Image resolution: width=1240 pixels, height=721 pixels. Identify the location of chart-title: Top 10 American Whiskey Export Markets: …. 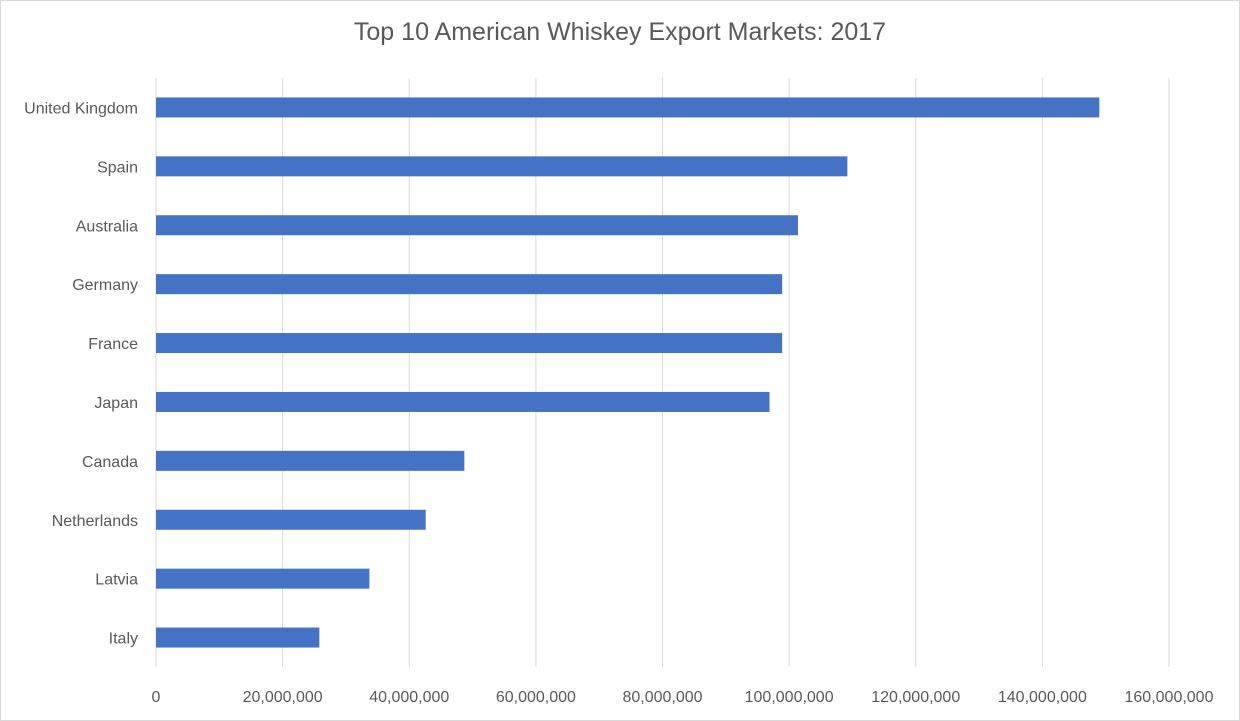
(620, 32).